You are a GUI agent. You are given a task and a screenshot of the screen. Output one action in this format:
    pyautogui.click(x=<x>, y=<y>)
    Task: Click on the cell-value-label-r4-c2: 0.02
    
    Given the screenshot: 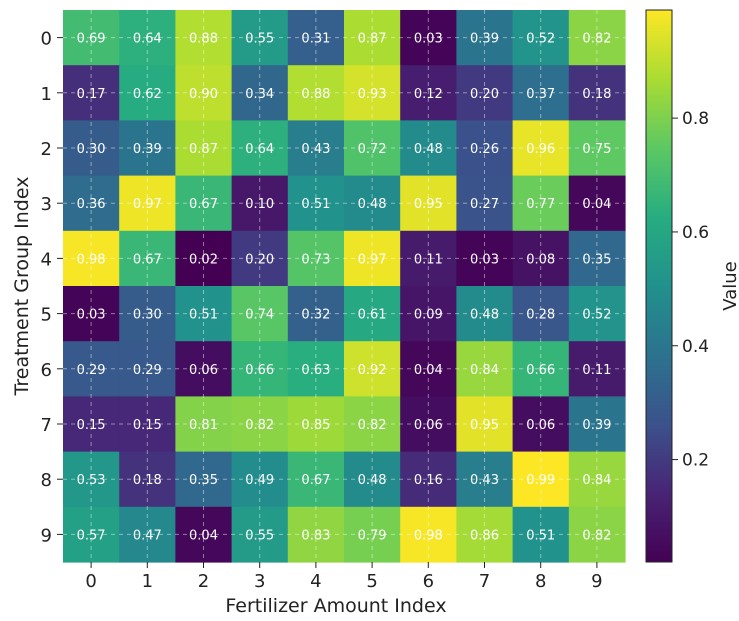 What is the action you would take?
    pyautogui.click(x=203, y=259)
    